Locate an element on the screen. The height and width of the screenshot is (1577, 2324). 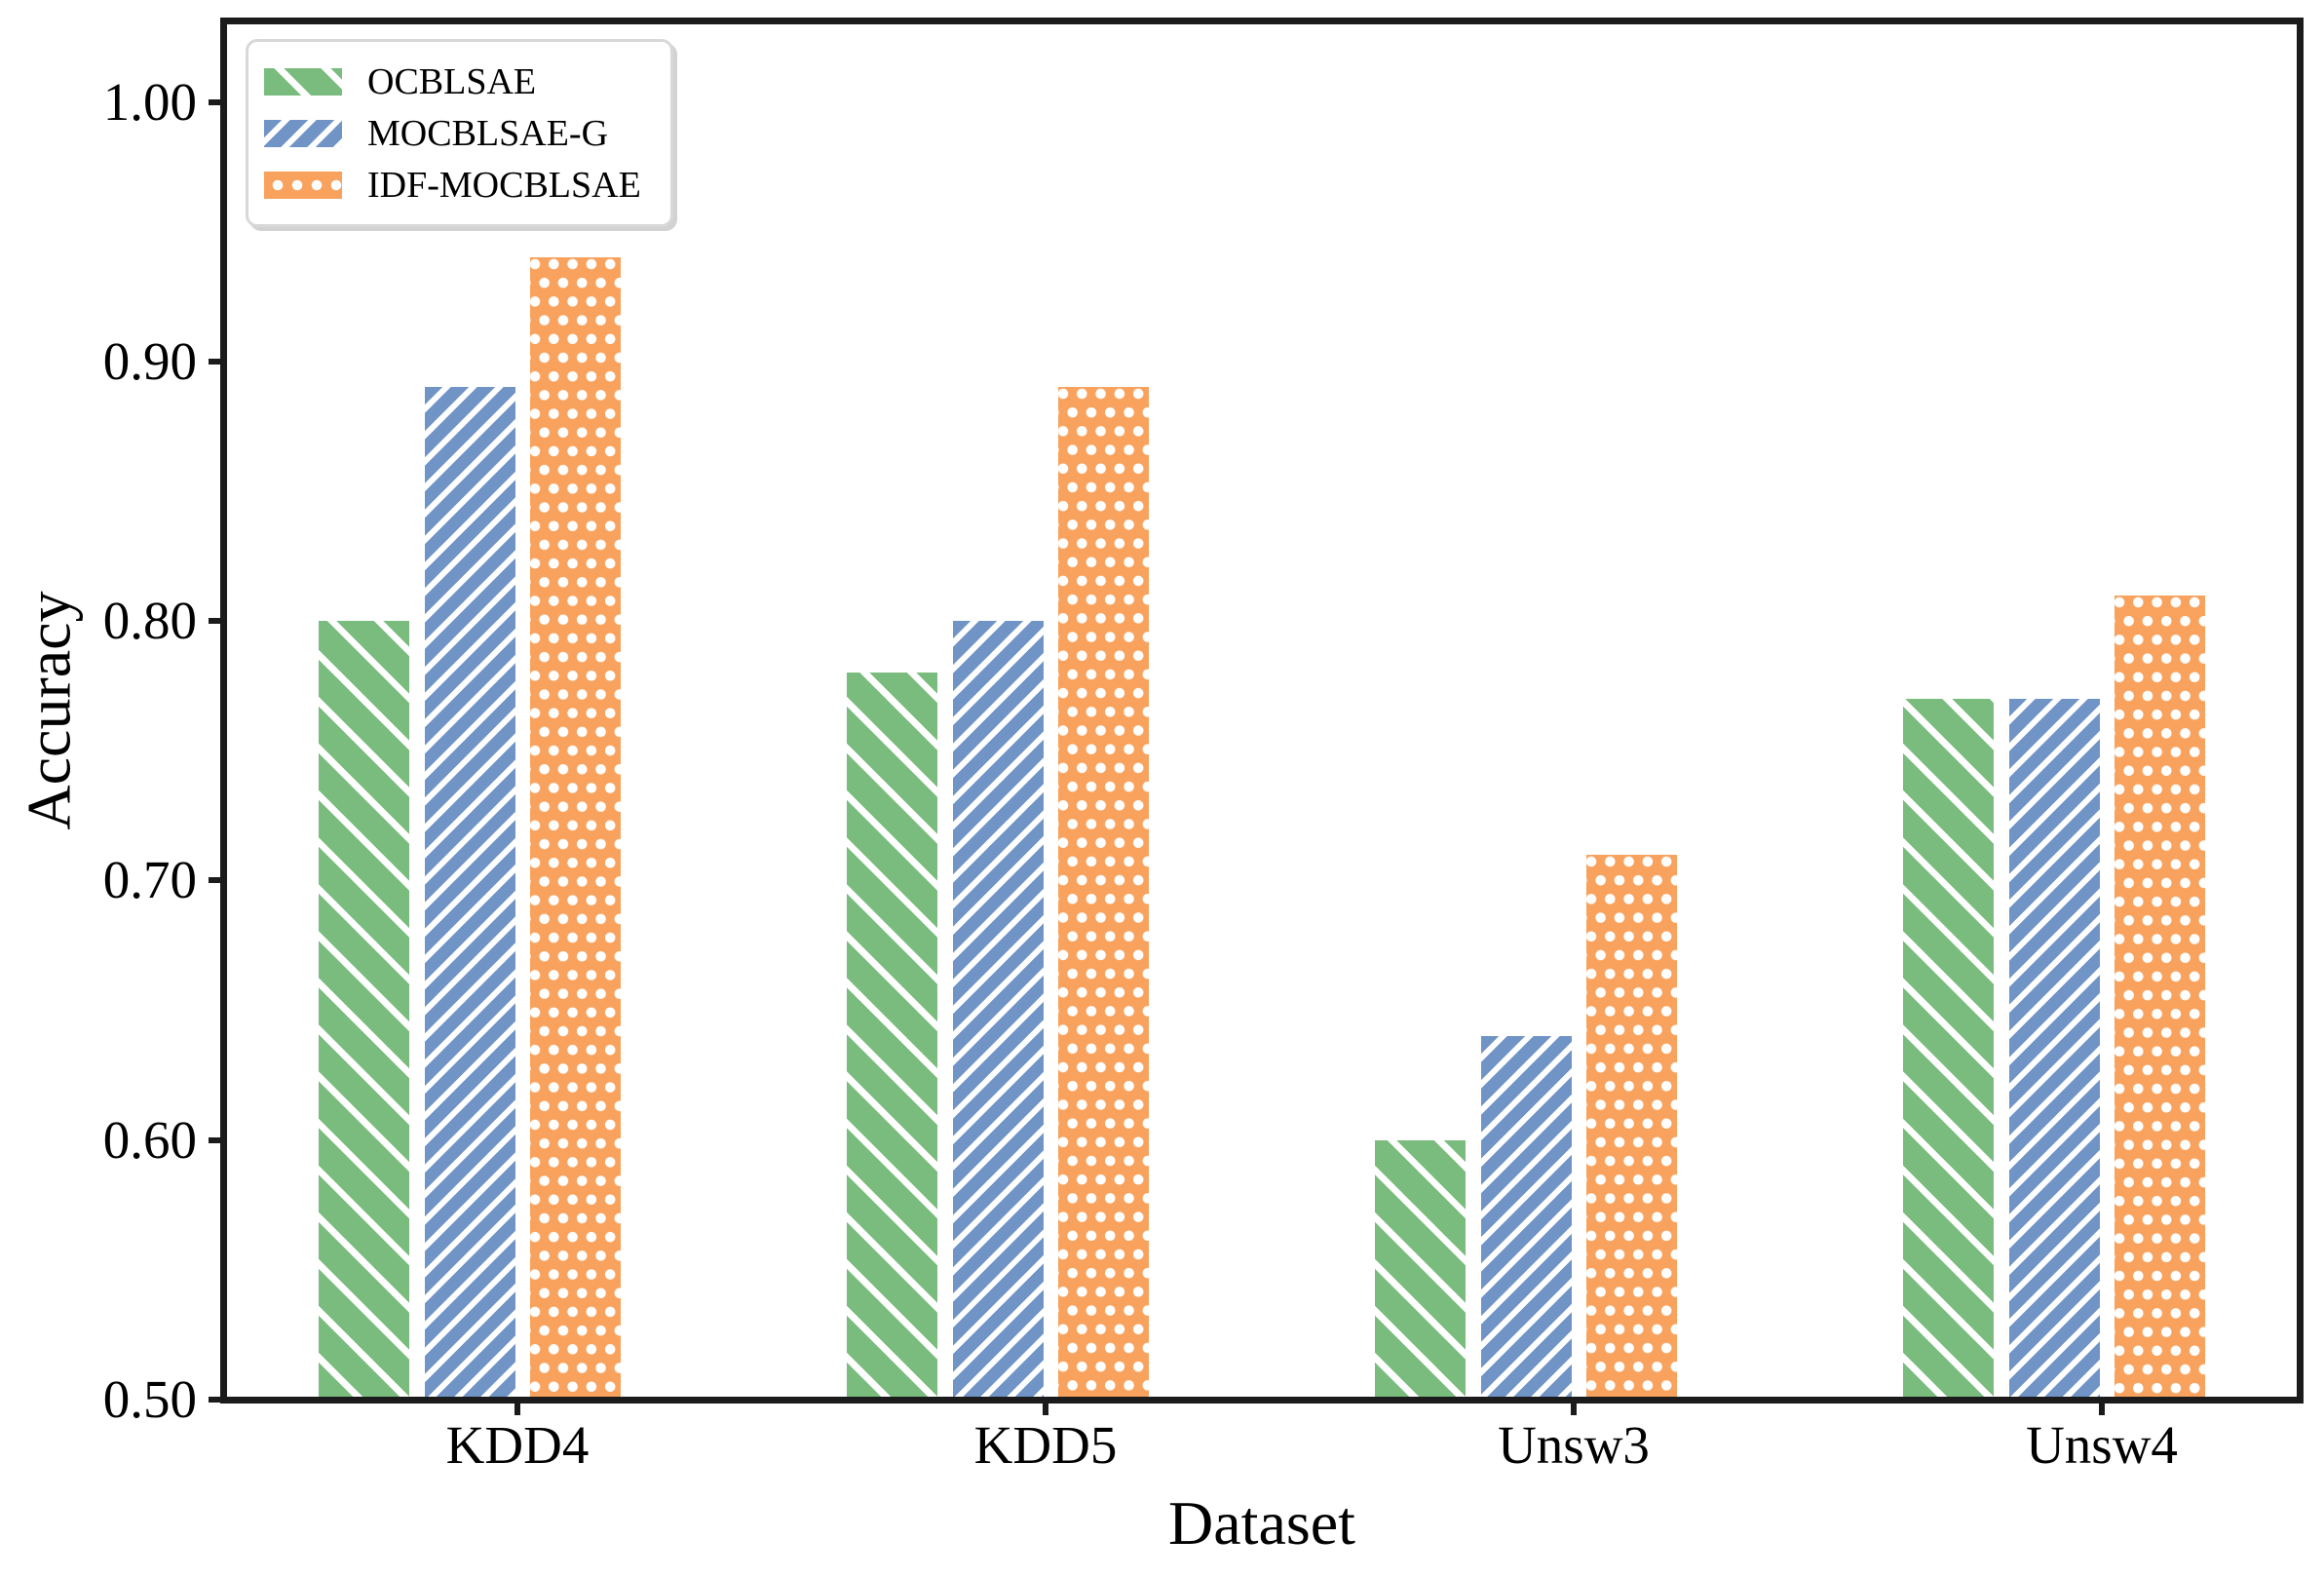
legend-label: OCBLSAE is located at coordinates (452, 81).